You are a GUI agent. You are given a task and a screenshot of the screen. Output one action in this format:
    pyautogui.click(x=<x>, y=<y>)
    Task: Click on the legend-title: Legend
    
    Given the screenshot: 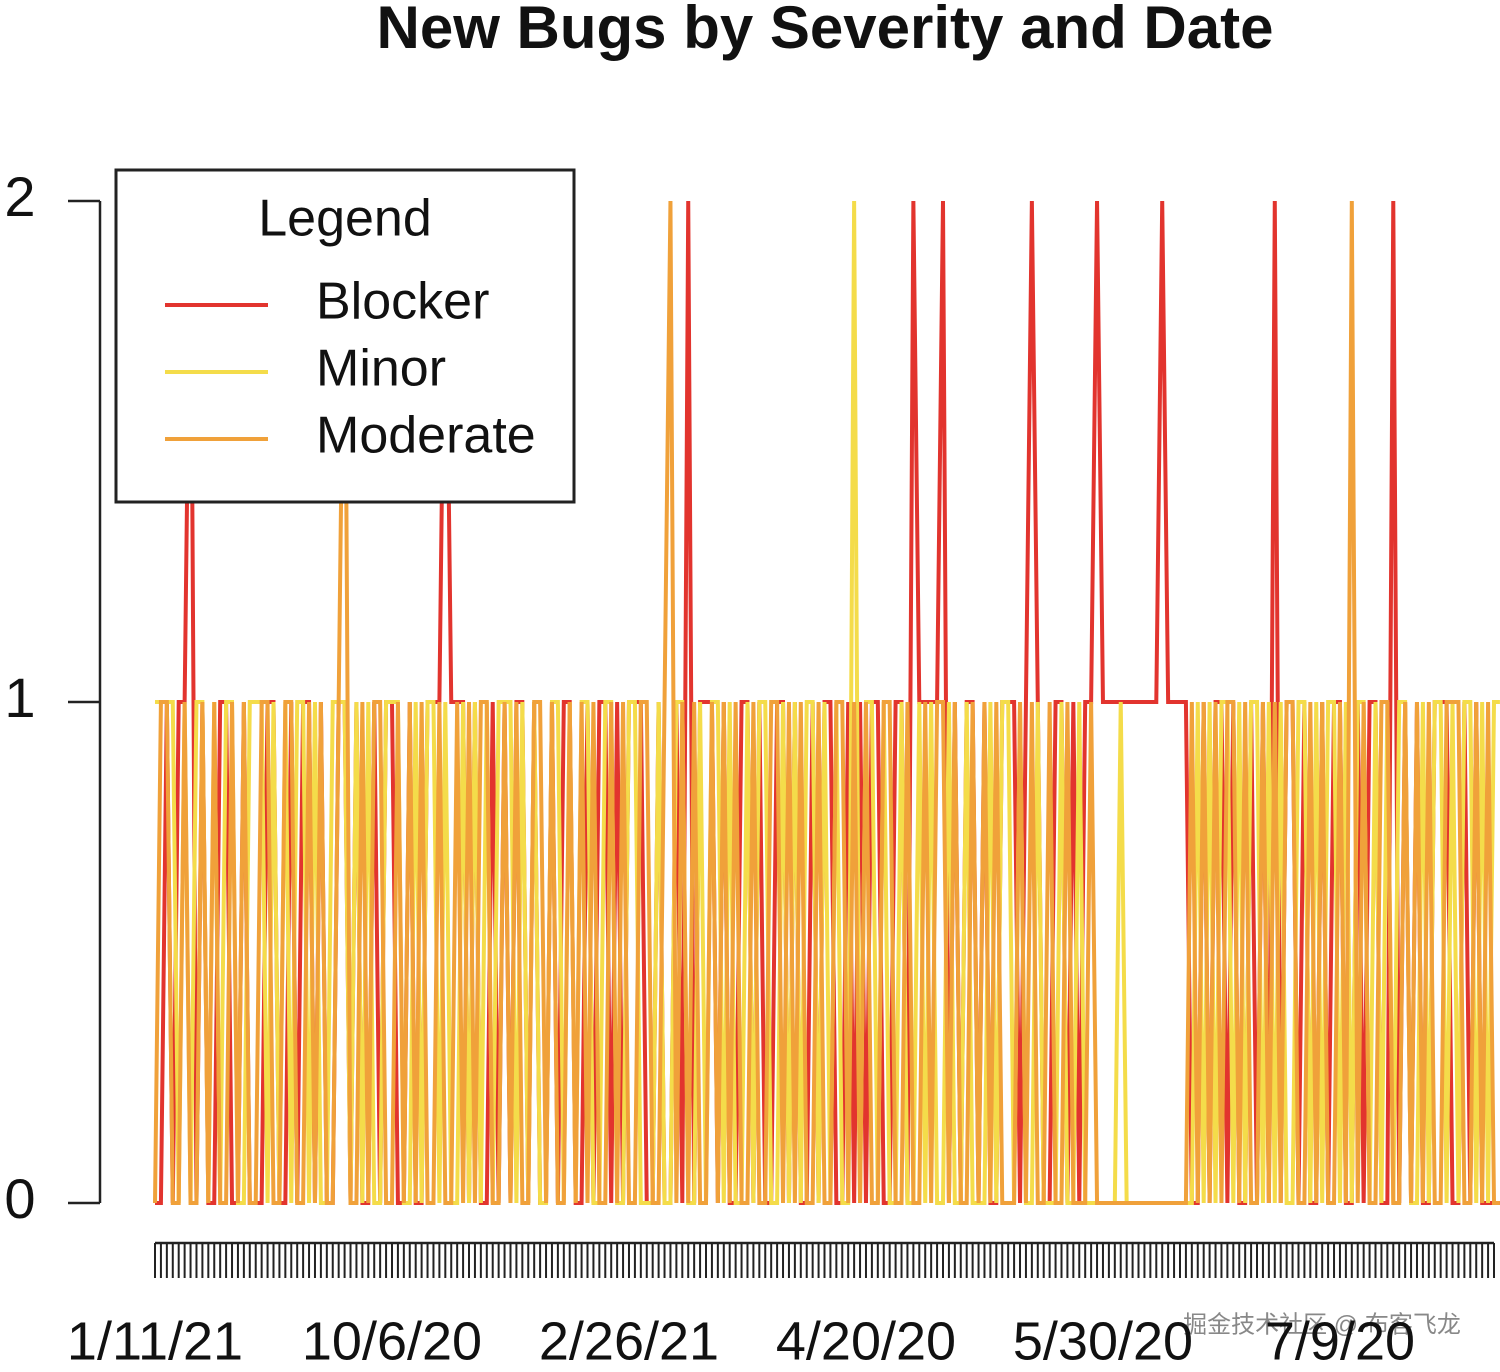 What is the action you would take?
    pyautogui.click(x=345, y=219)
    